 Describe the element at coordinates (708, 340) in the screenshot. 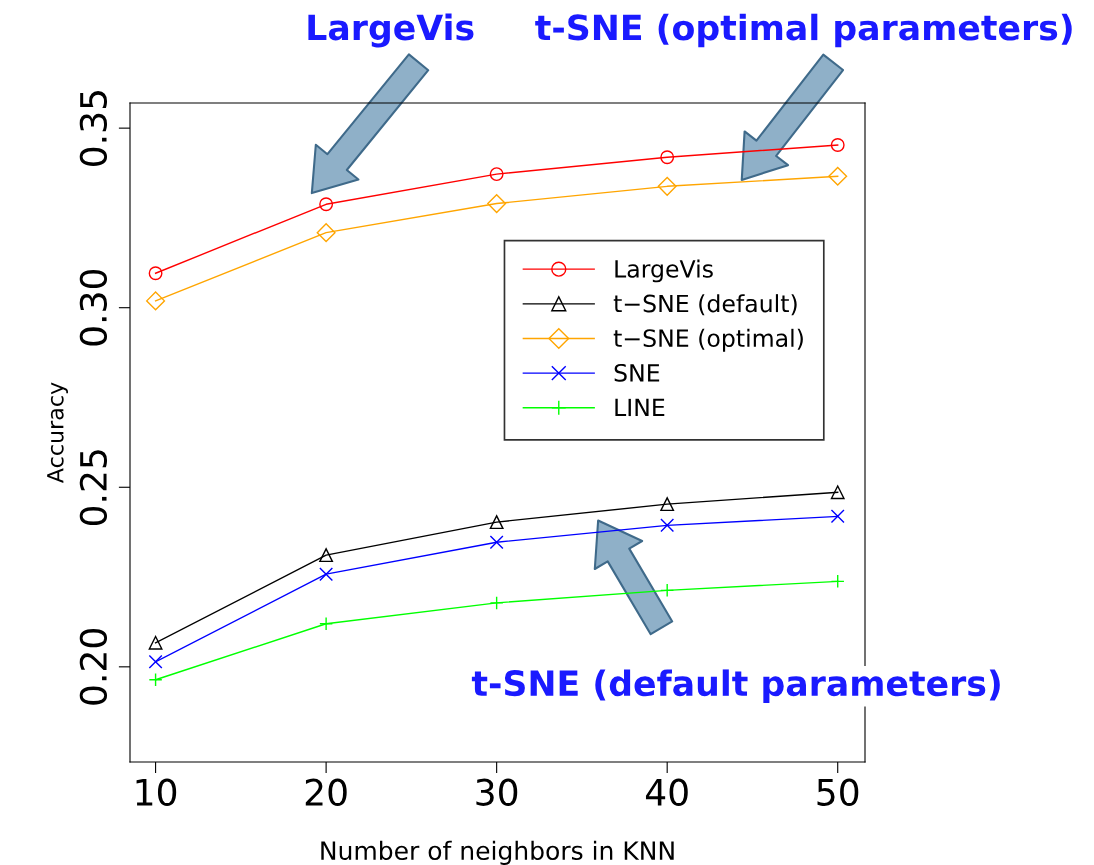

I see `legend-label: t−SNE (optimal)` at that location.